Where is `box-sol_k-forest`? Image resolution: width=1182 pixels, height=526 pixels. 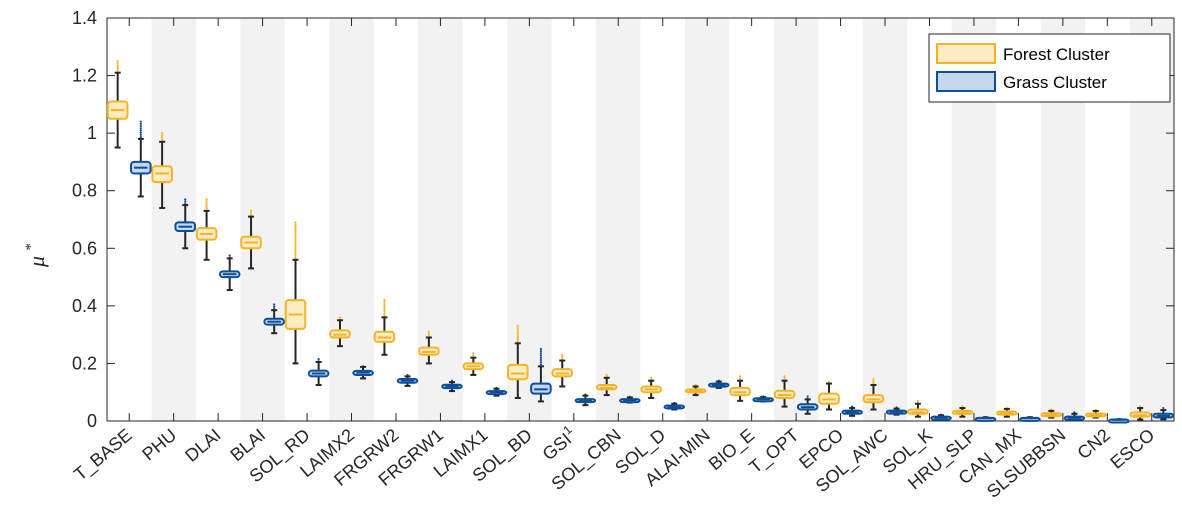 box-sol_k-forest is located at coordinates (918, 408).